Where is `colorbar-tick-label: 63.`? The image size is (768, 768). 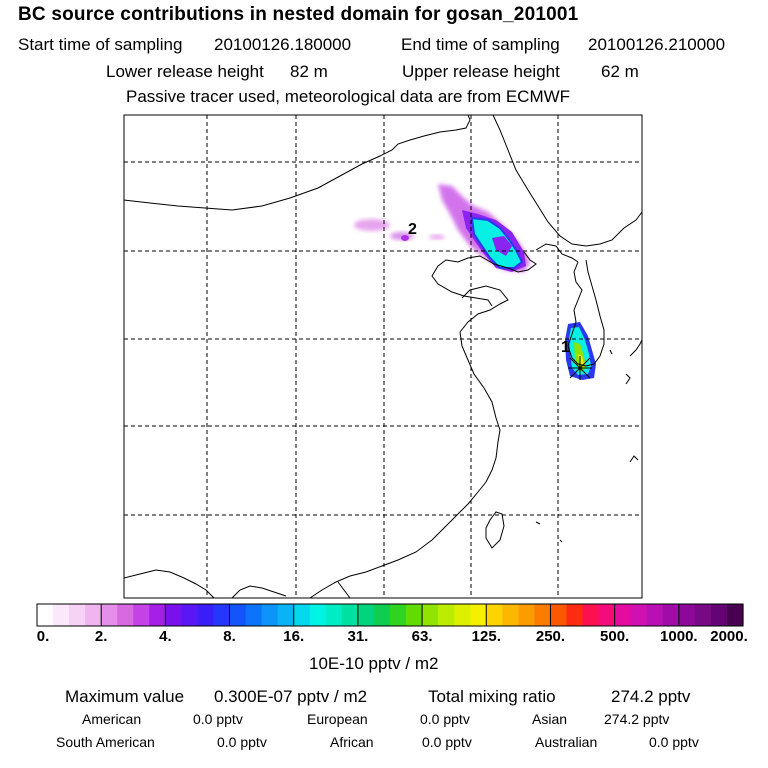
colorbar-tick-label: 63. is located at coordinates (422, 636).